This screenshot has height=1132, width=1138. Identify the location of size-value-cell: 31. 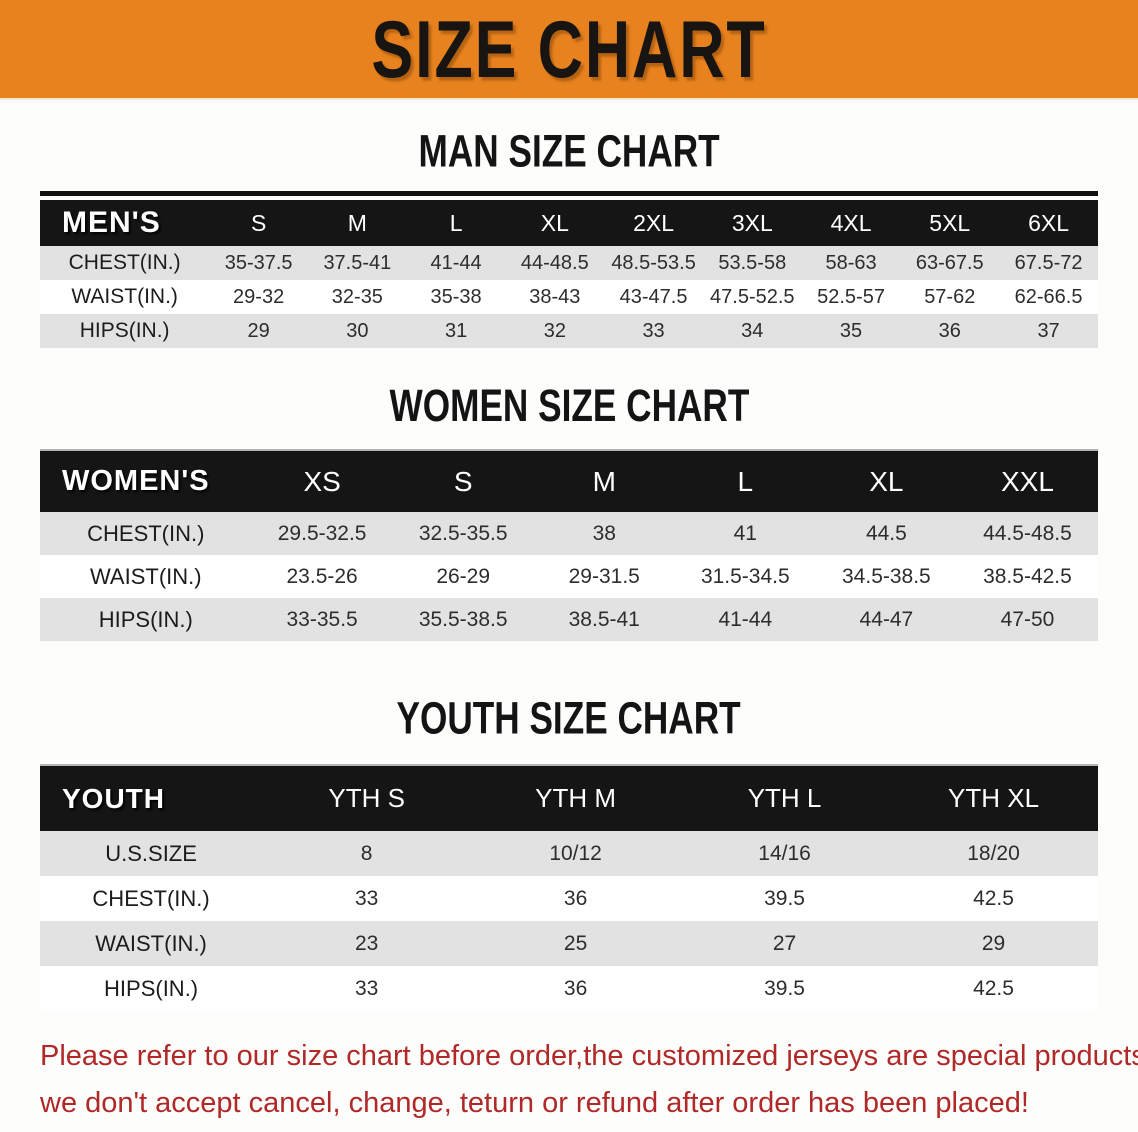
(456, 330).